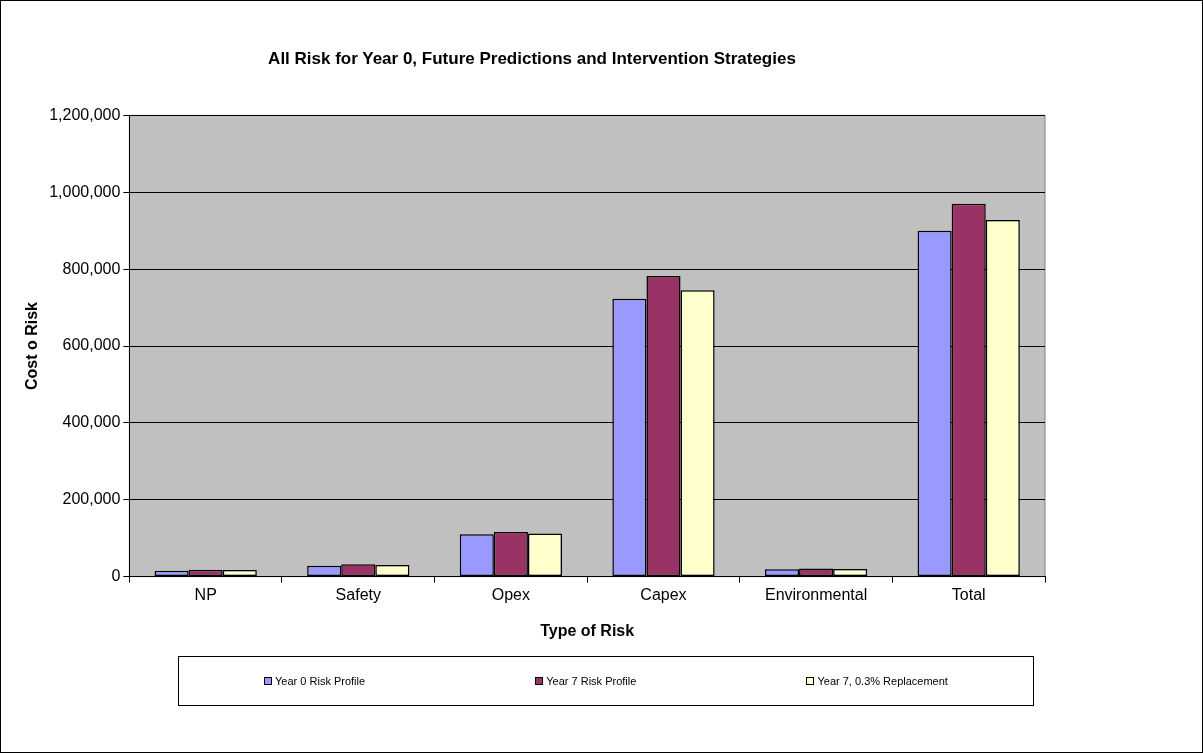 This screenshot has width=1203, height=753. I want to click on legend-label: Year 7 Risk Profile, so click(591, 681).